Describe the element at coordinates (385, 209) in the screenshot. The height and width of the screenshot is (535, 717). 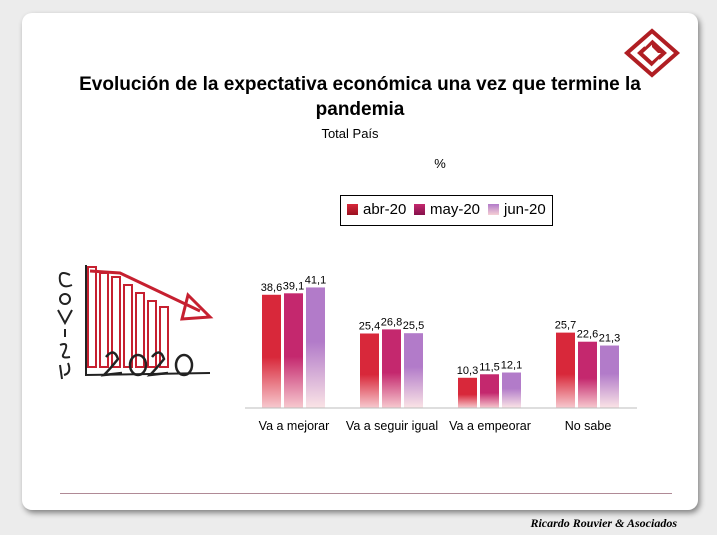
I see `legend-label-abr: abr-20` at that location.